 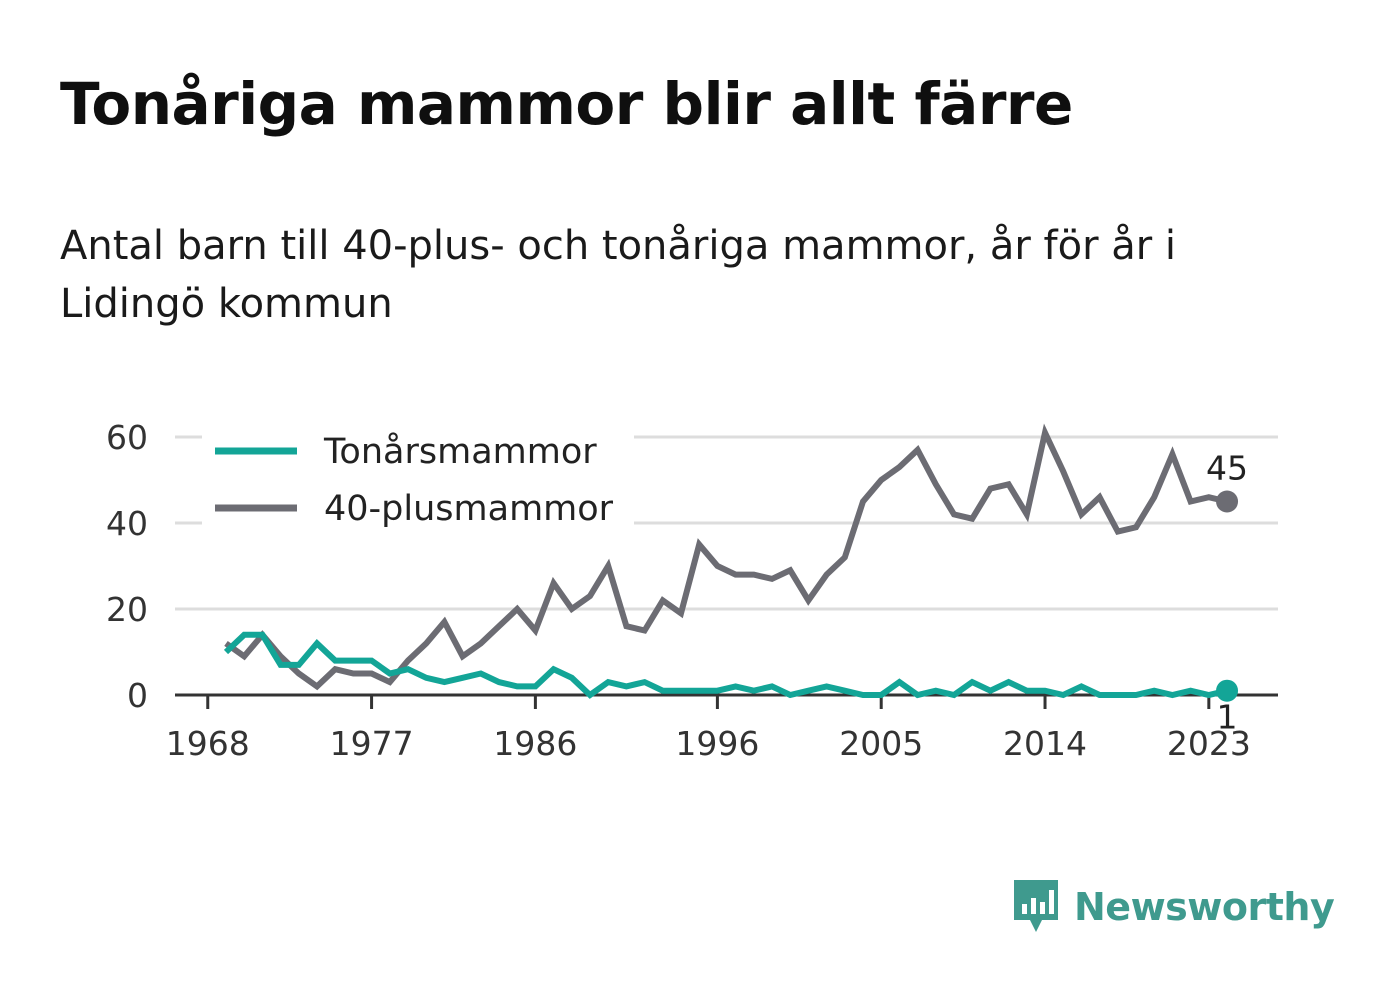 I want to click on x-tick-label: 1996, so click(x=717, y=743).